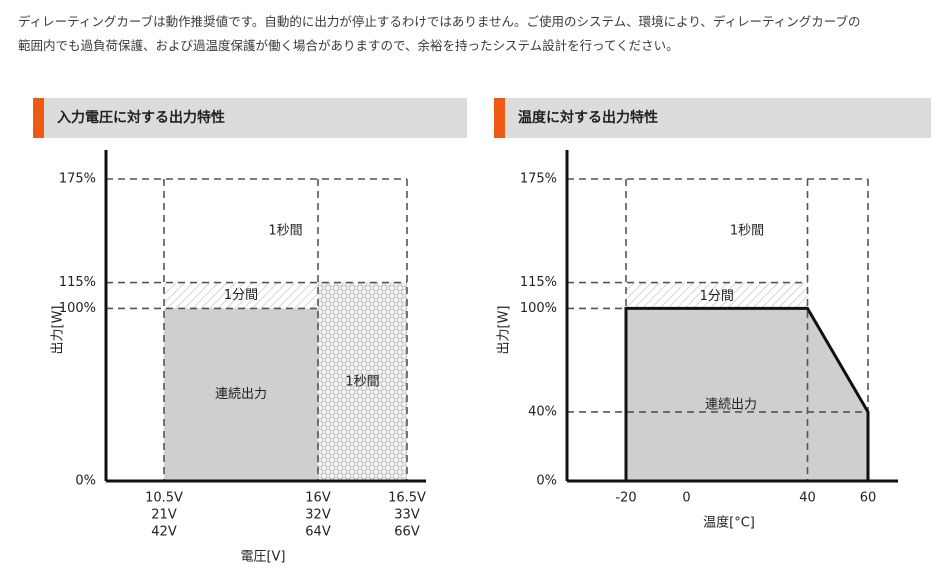  I want to click on region-solid, so click(241, 394).